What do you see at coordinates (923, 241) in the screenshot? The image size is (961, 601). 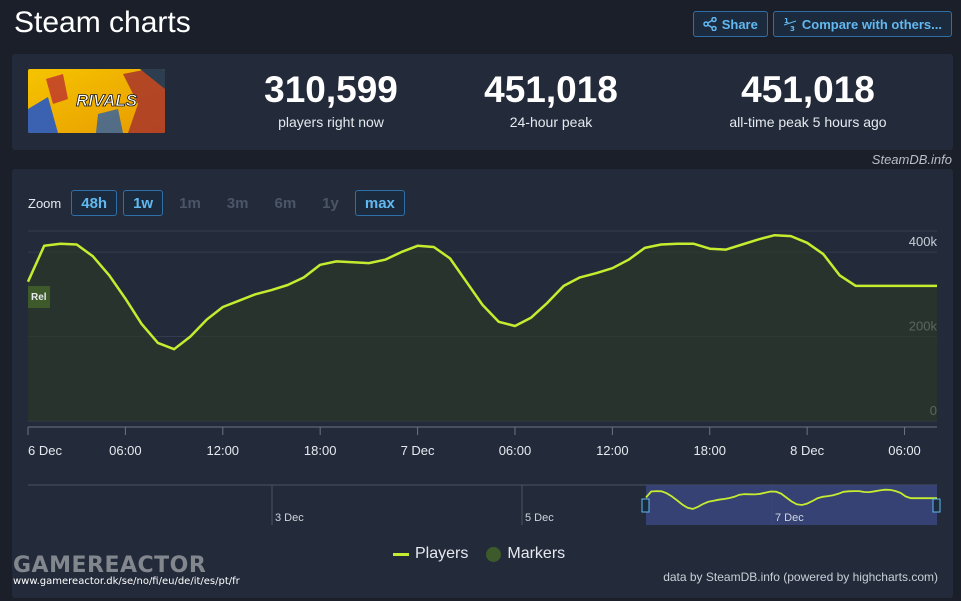 I see `y-tick-label: 400k` at bounding box center [923, 241].